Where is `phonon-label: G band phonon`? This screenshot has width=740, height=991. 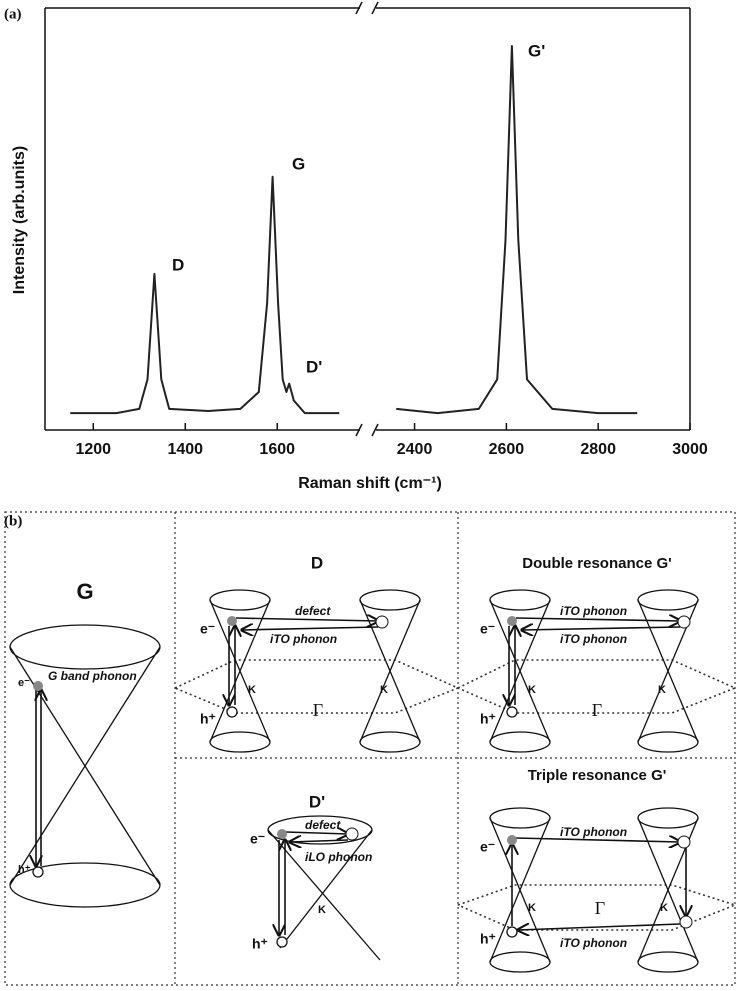 phonon-label: G band phonon is located at coordinates (92, 676).